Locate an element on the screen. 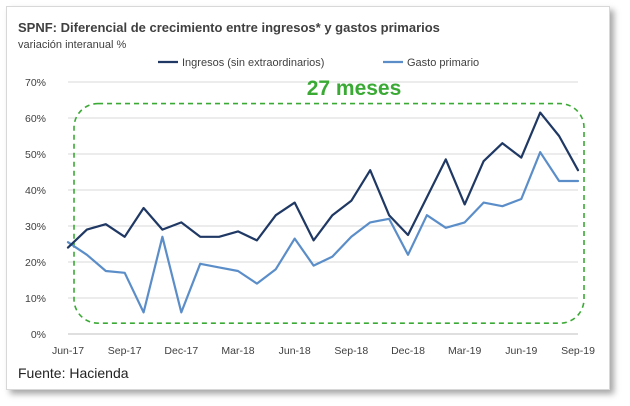  x-tick-label: Jun-18 is located at coordinates (295, 351).